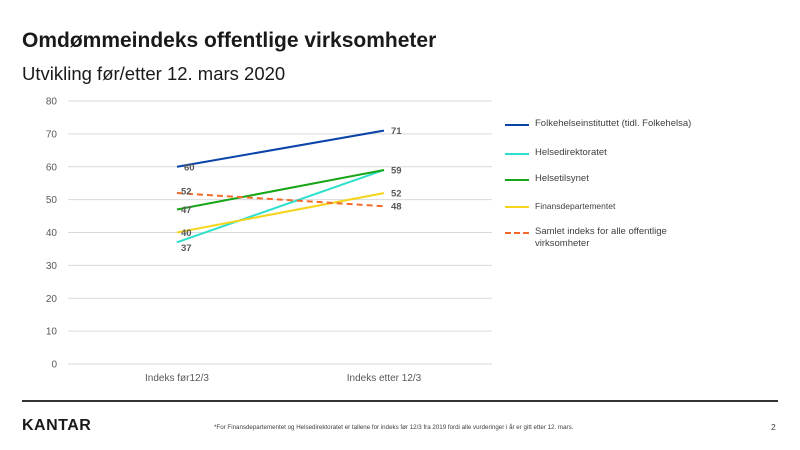  Describe the element at coordinates (562, 178) in the screenshot. I see `legend-label: Helsetilsynet` at that location.